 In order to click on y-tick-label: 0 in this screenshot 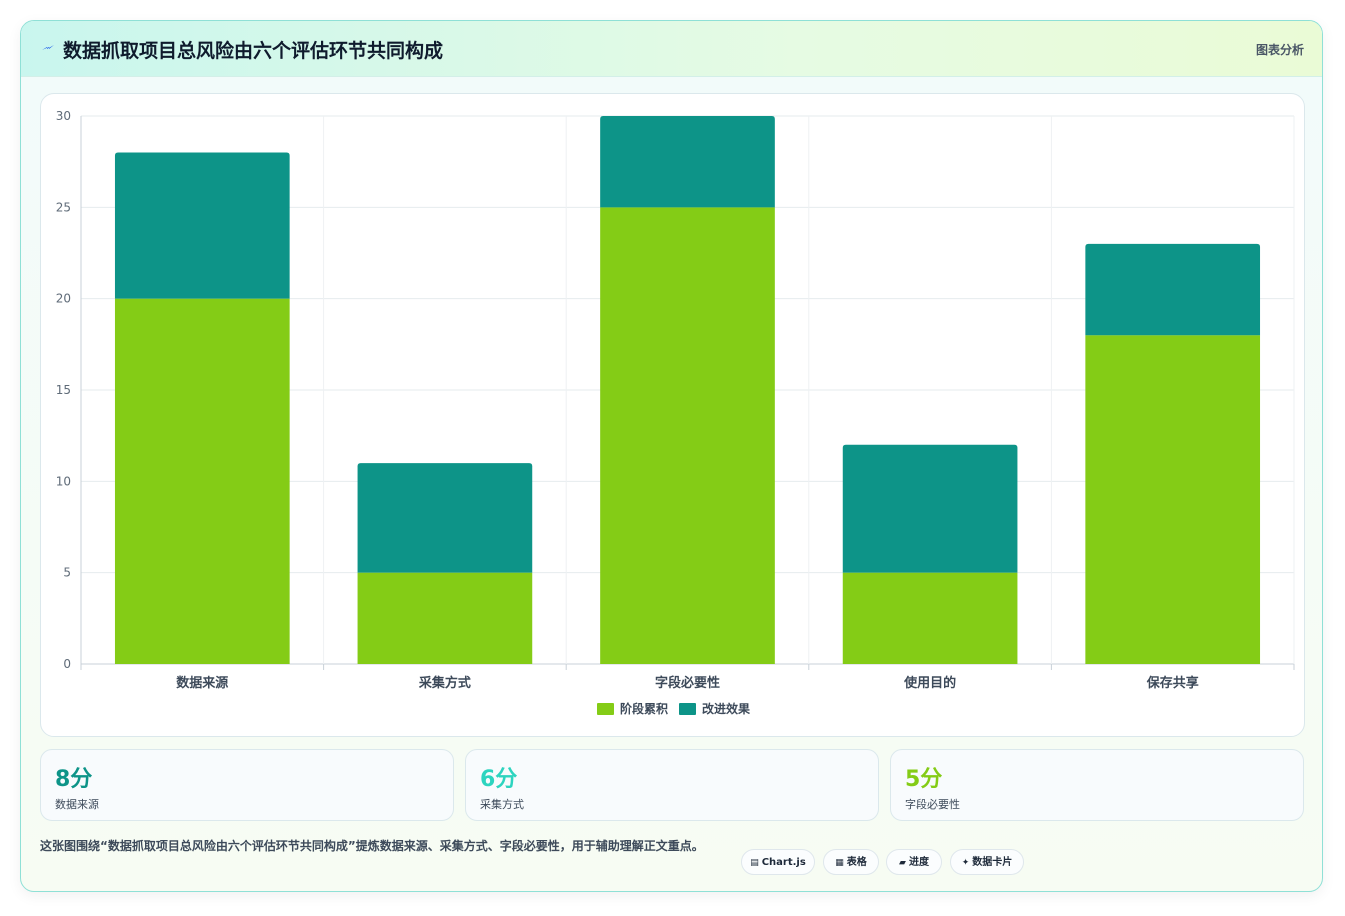, I will do `click(67, 664)`.